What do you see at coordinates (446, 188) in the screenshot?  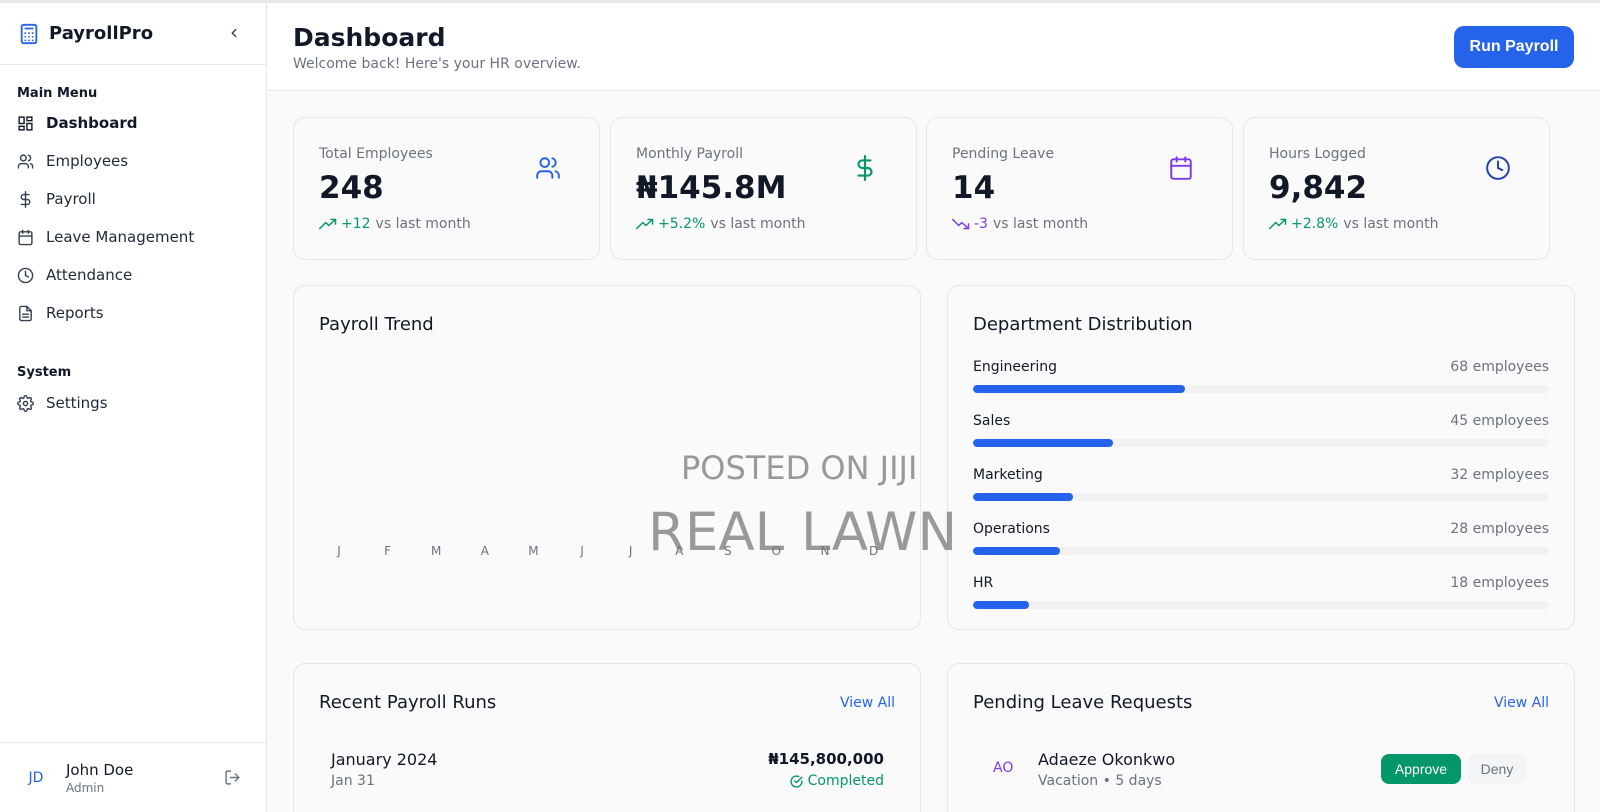 I see `stat-card-total-employees: Total Employees 248 +12 vs last month` at bounding box center [446, 188].